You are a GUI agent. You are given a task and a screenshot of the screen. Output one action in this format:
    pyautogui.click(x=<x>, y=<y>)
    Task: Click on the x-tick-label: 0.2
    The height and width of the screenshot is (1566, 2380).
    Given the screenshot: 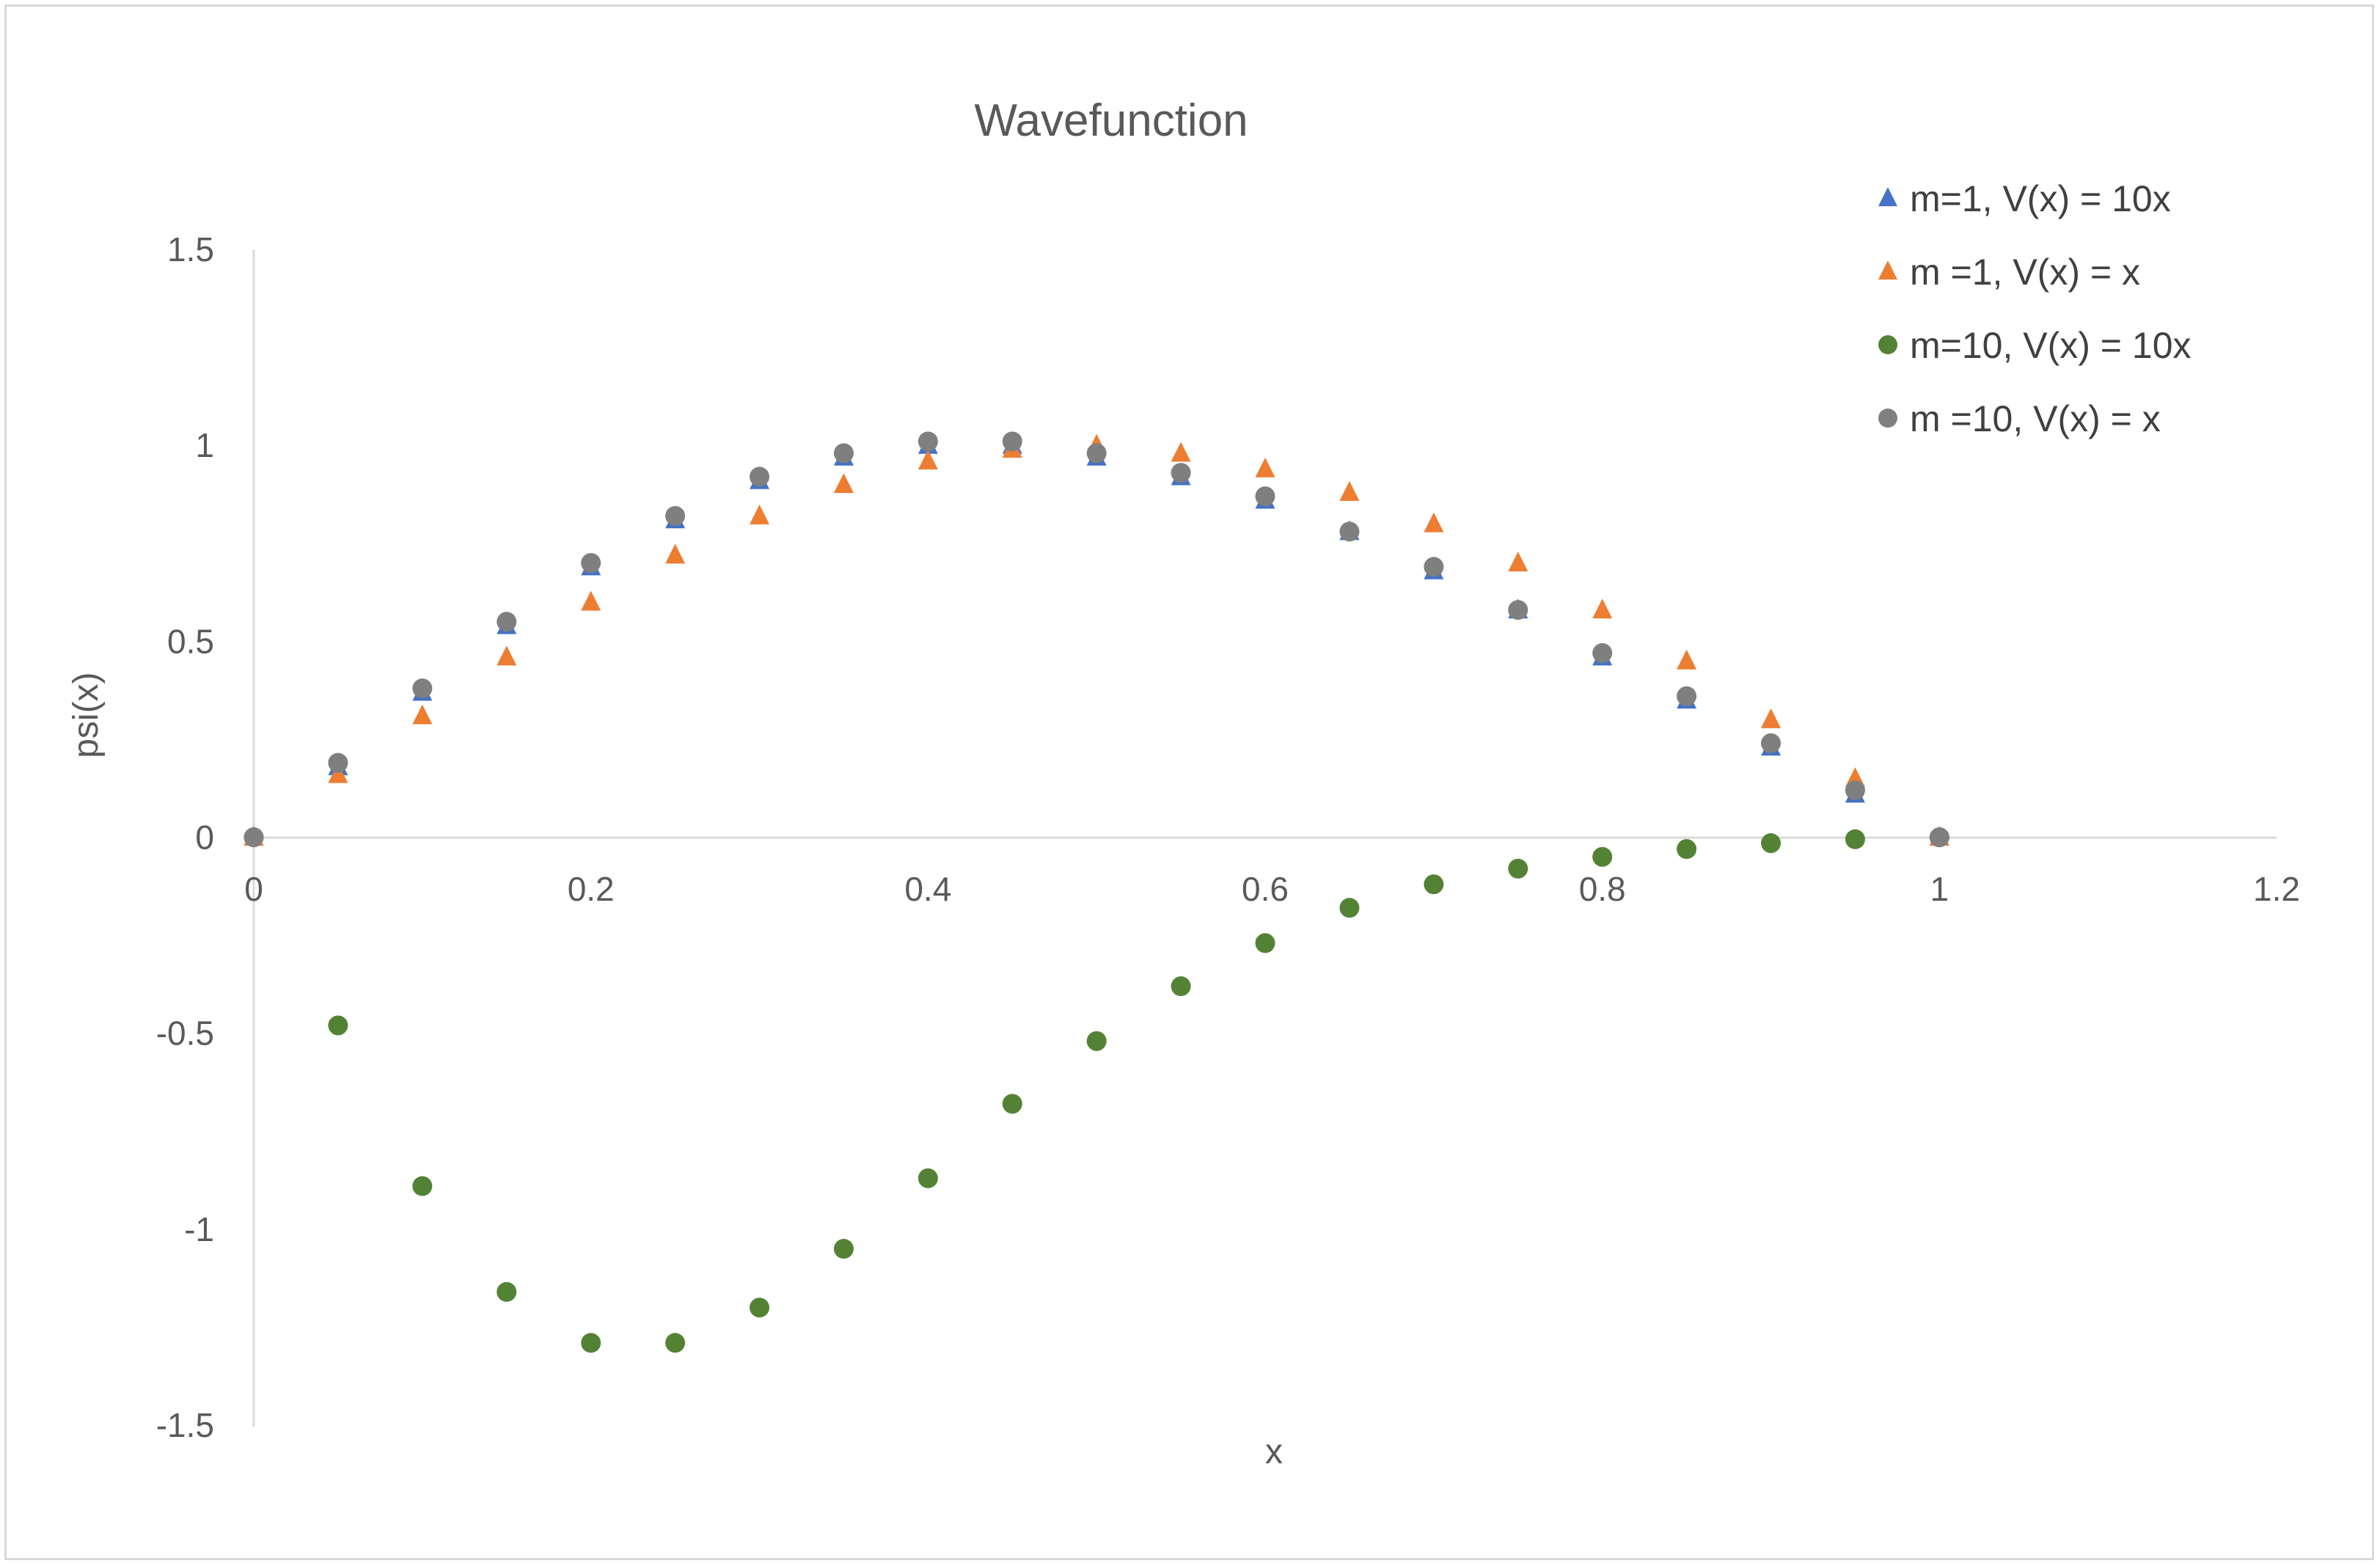 What is the action you would take?
    pyautogui.click(x=592, y=889)
    